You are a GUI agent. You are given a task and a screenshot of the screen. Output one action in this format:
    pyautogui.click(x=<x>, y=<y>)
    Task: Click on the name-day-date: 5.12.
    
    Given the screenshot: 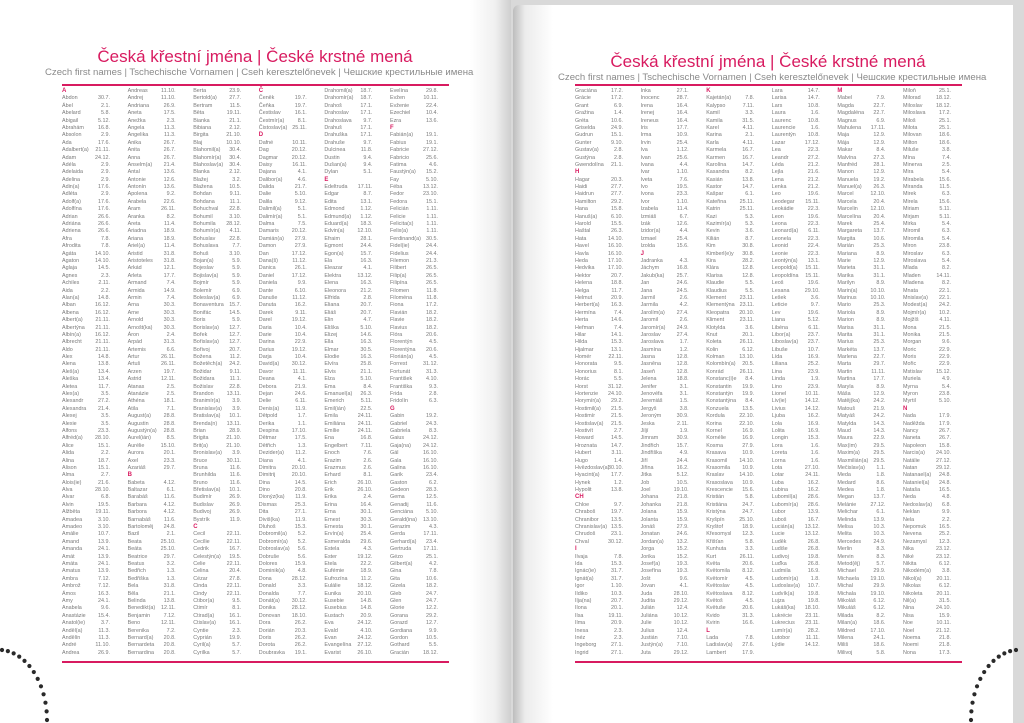 What is the action you would take?
    pyautogui.click(x=682, y=475)
    